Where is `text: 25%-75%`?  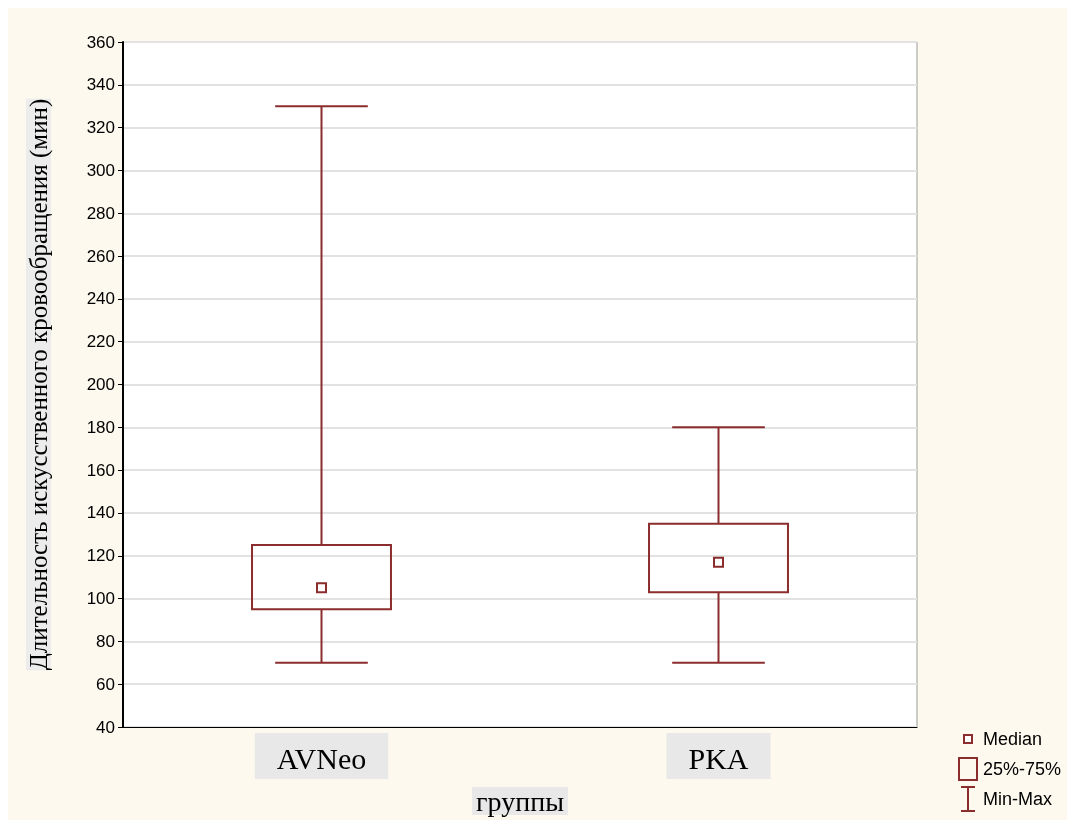
text: 25%-75% is located at coordinates (1021, 769).